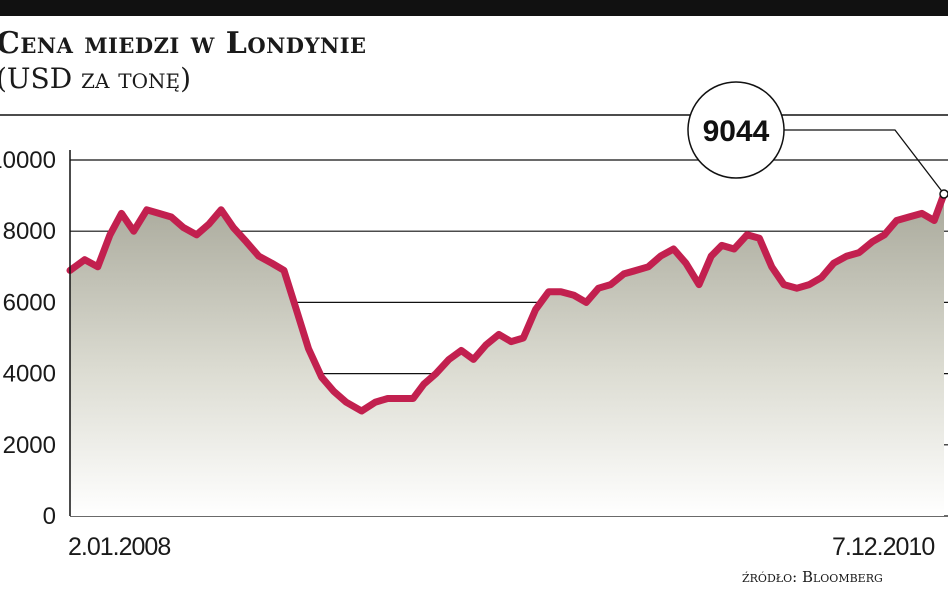 The width and height of the screenshot is (948, 593). I want to click on y-tick-label: 4000, so click(29, 374).